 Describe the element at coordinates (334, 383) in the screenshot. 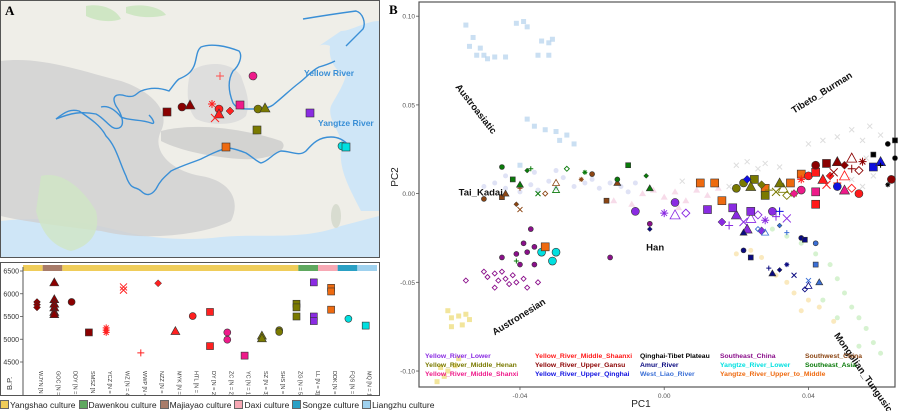

I see `site-label: DDK [N = 4]` at that location.